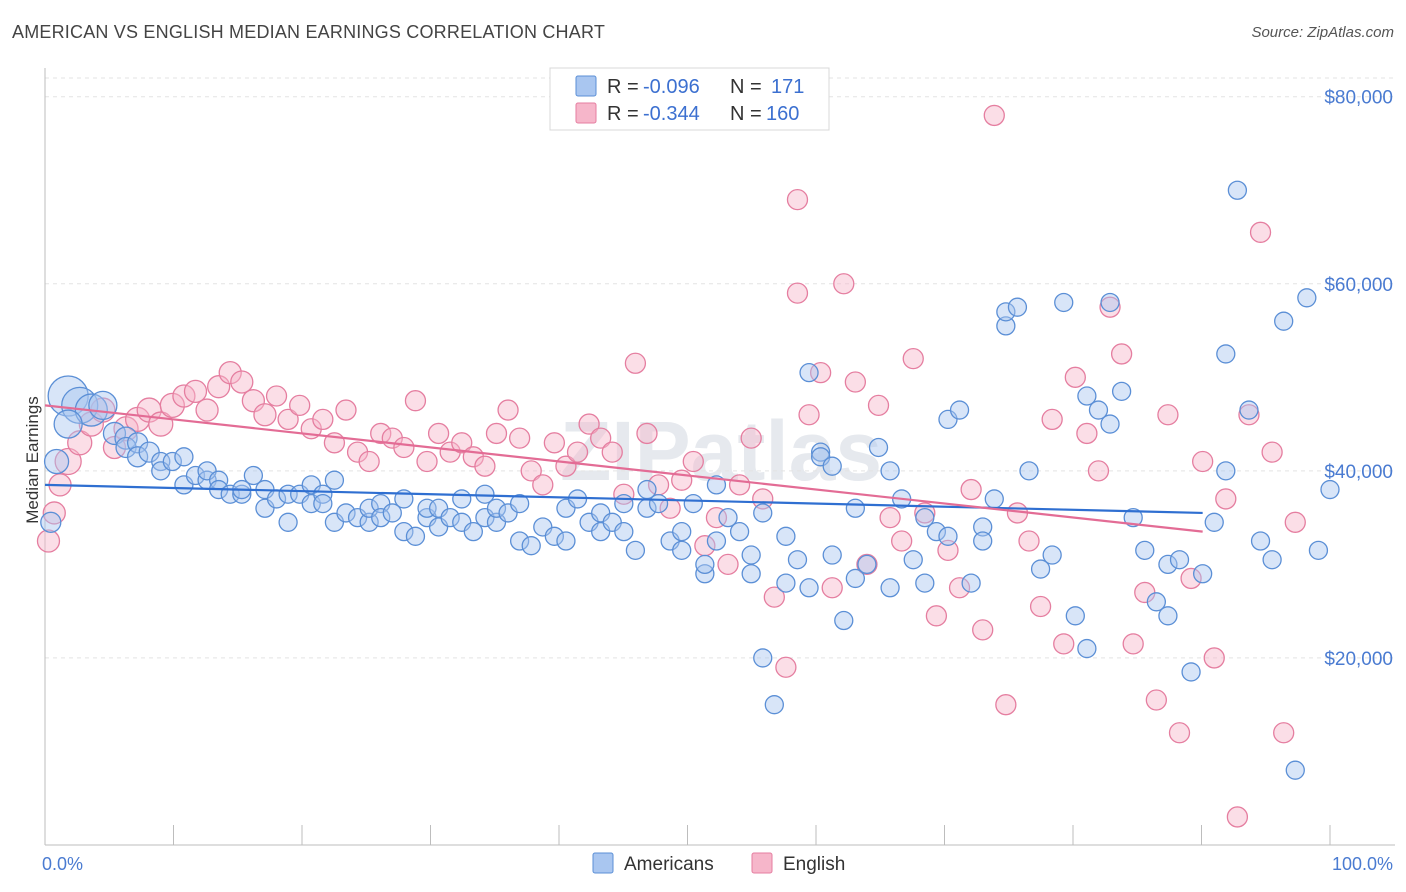 The height and width of the screenshot is (892, 1406). What do you see at coordinates (787, 87) in the screenshot?
I see `americans-n-value: 171` at bounding box center [787, 87].